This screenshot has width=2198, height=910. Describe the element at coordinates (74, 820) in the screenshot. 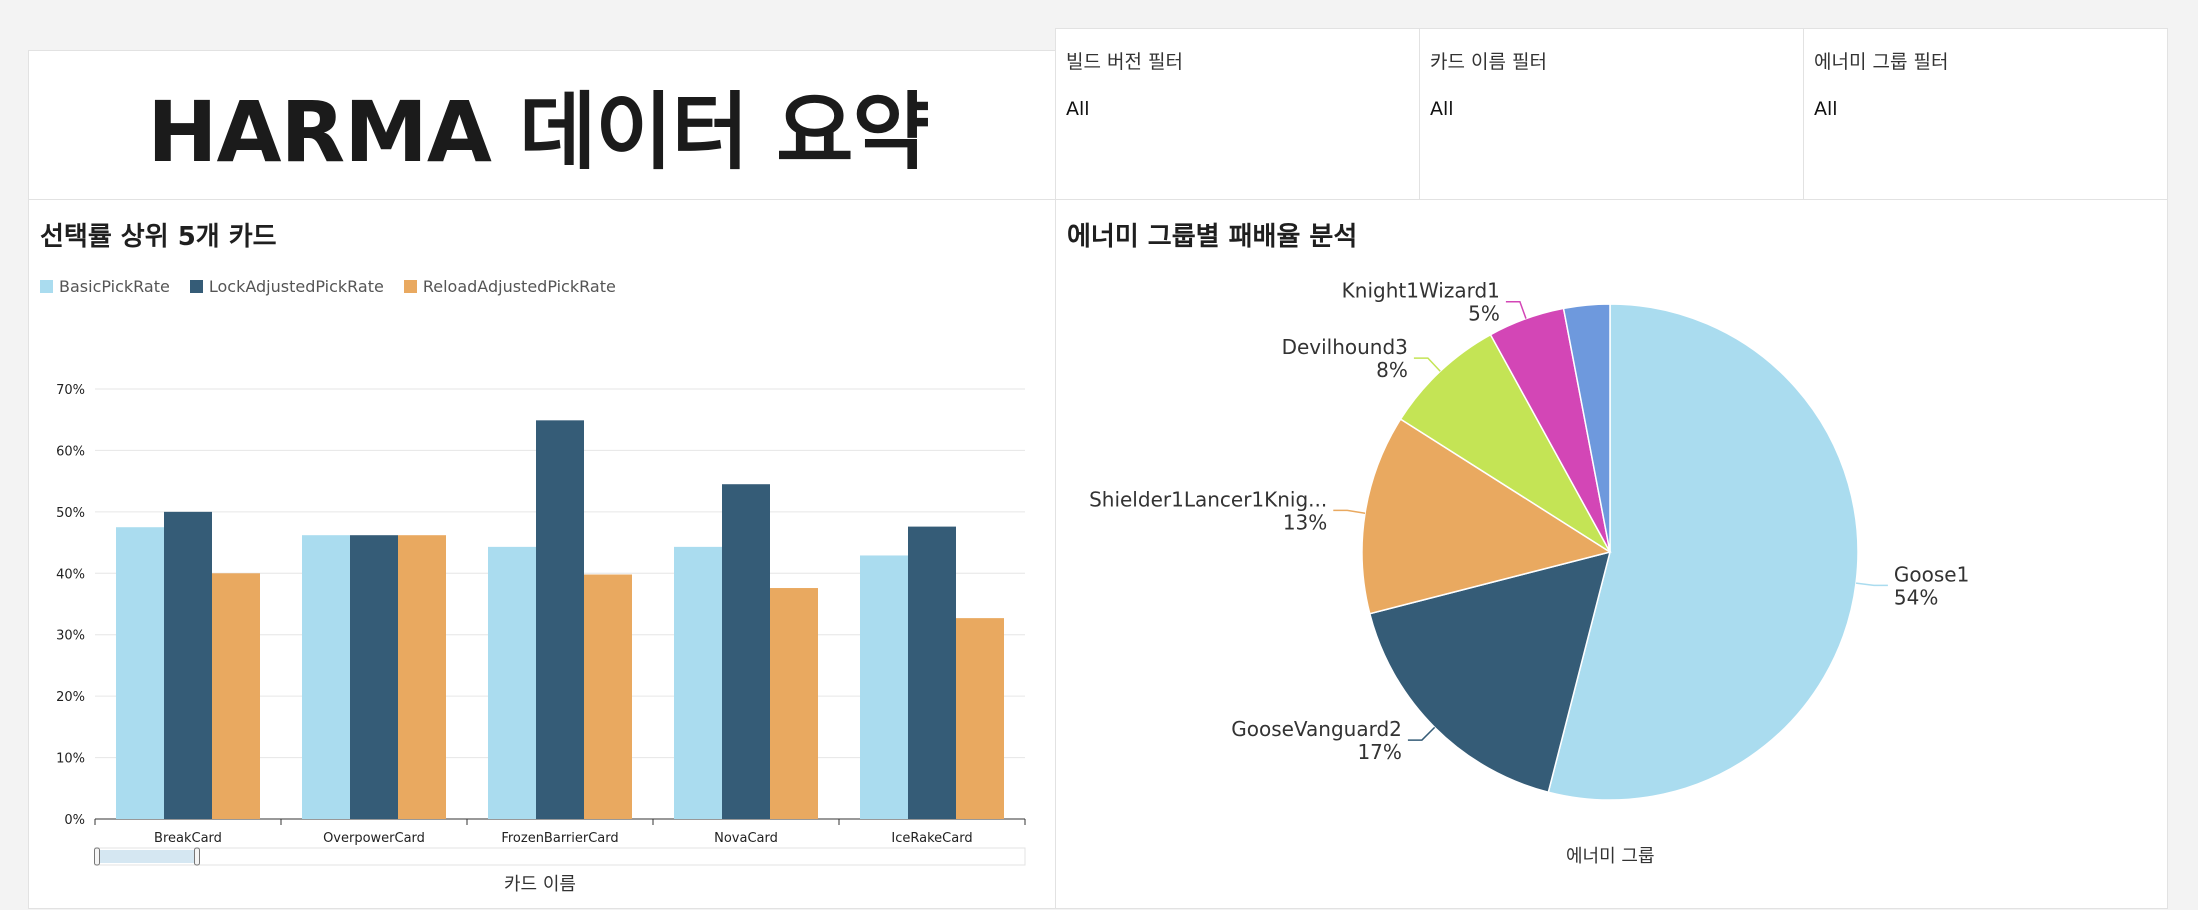

I see `y-tick-label: 0%` at that location.